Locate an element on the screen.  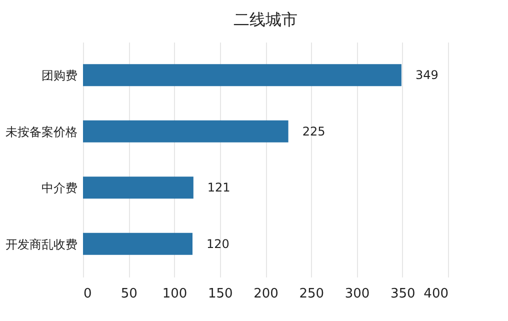
x-tick-label: 200 is located at coordinates (266, 294).